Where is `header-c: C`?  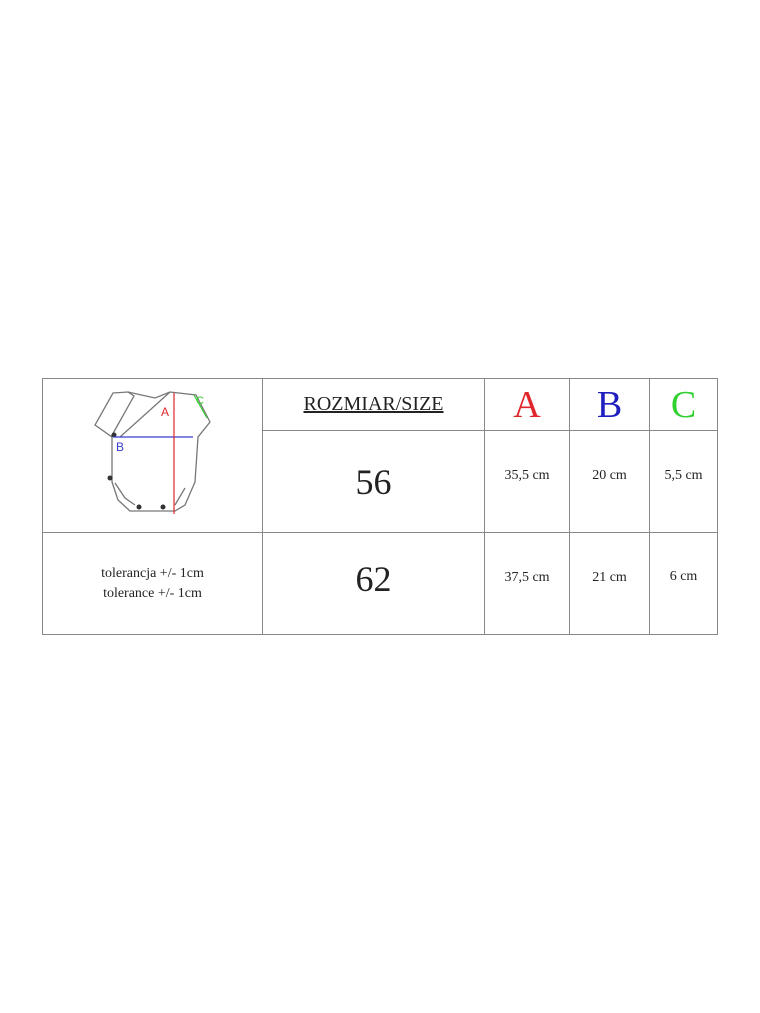 header-c: C is located at coordinates (683, 404).